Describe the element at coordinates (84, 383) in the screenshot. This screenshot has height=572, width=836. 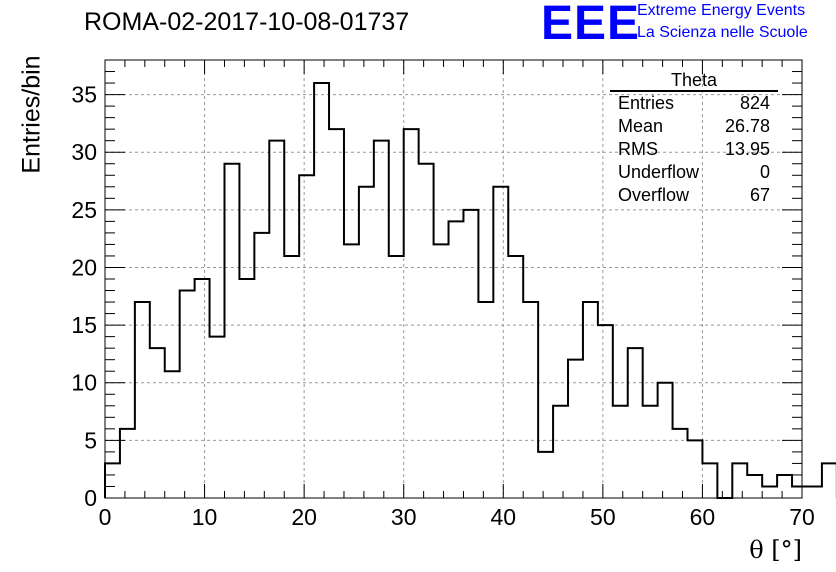
I see `y-tick-label: 10` at that location.